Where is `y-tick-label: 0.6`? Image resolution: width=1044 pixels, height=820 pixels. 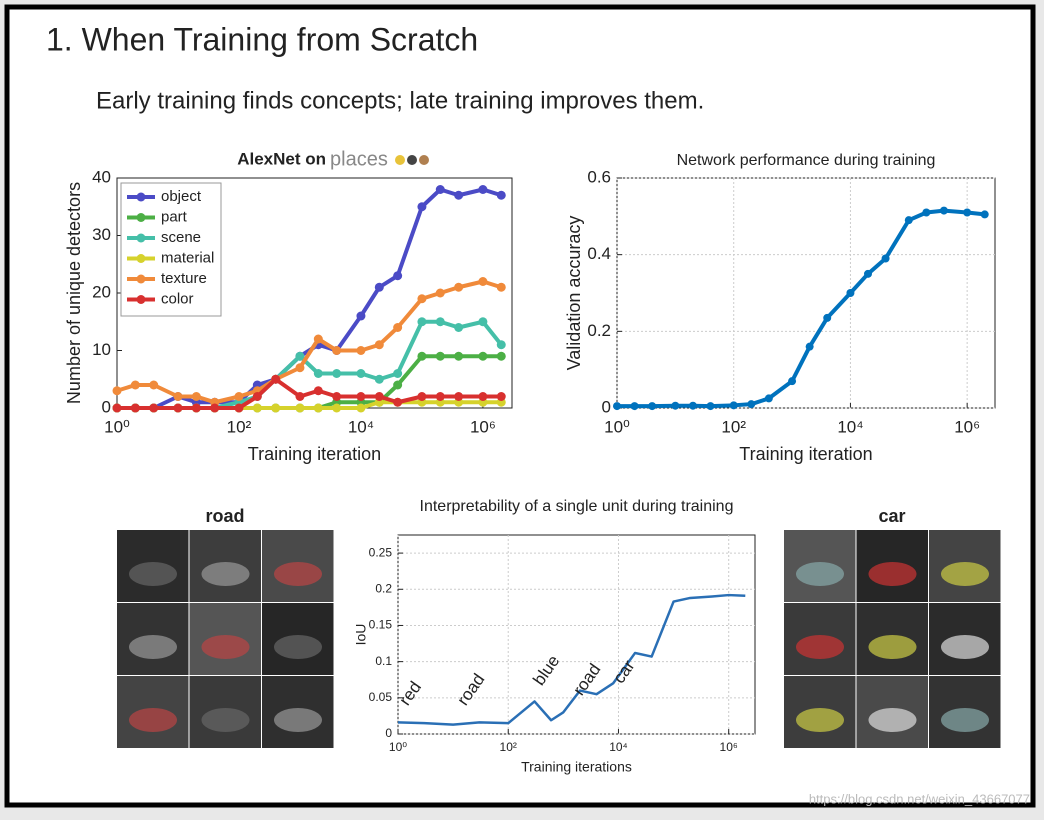
y-tick-label: 0.6 is located at coordinates (599, 176).